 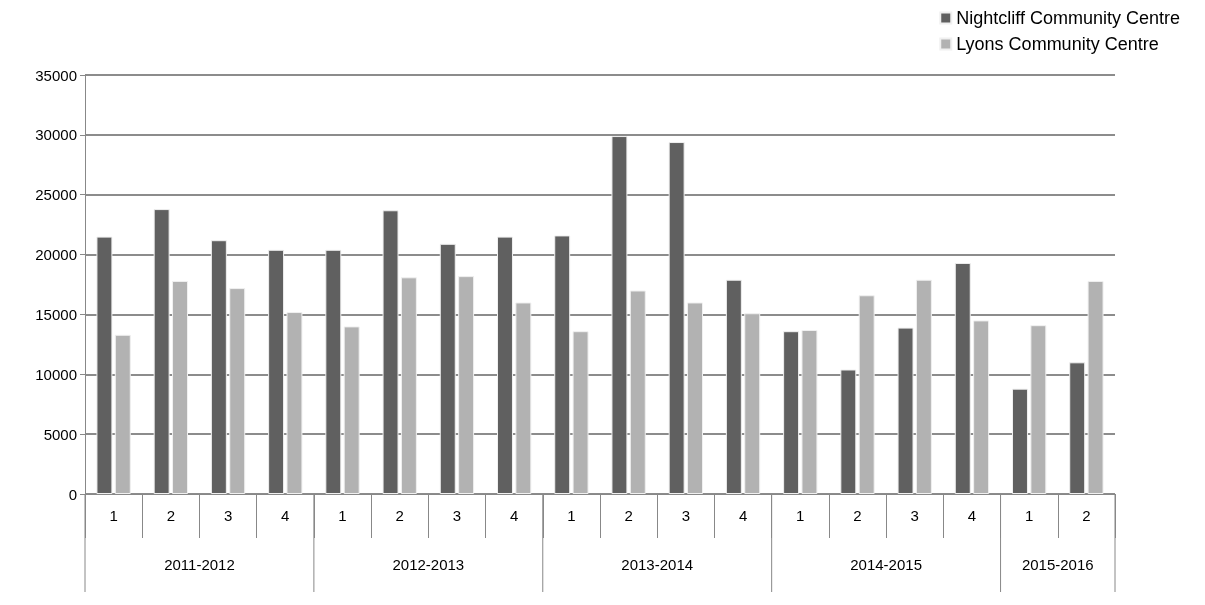 What do you see at coordinates (56, 135) in the screenshot?
I see `y-tick-label: 30000` at bounding box center [56, 135].